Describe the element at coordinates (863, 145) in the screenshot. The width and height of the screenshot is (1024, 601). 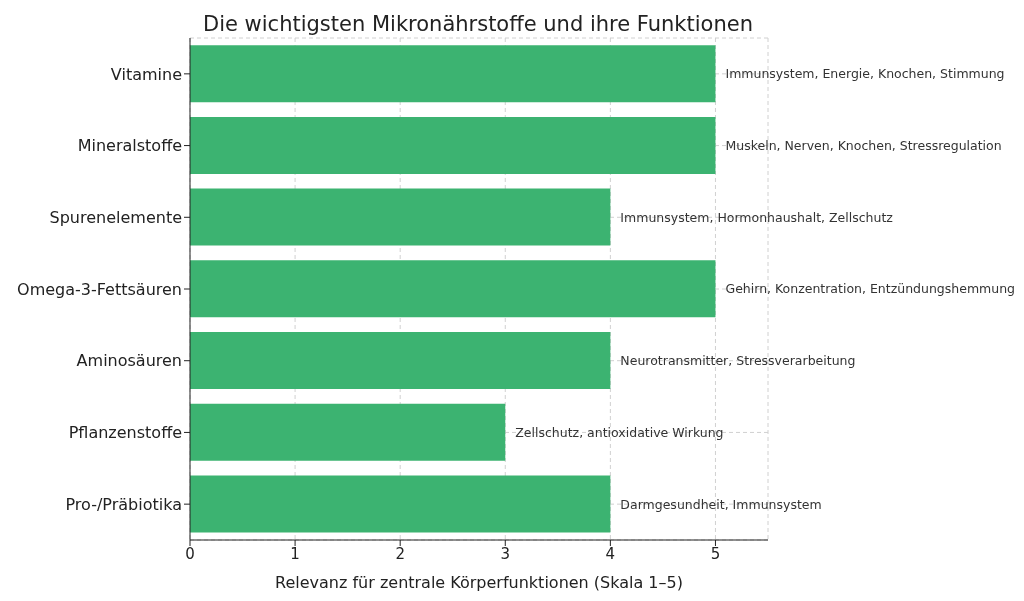
I see `annotation: Muskeln, Nerven, Knochen, Stressregulation` at that location.